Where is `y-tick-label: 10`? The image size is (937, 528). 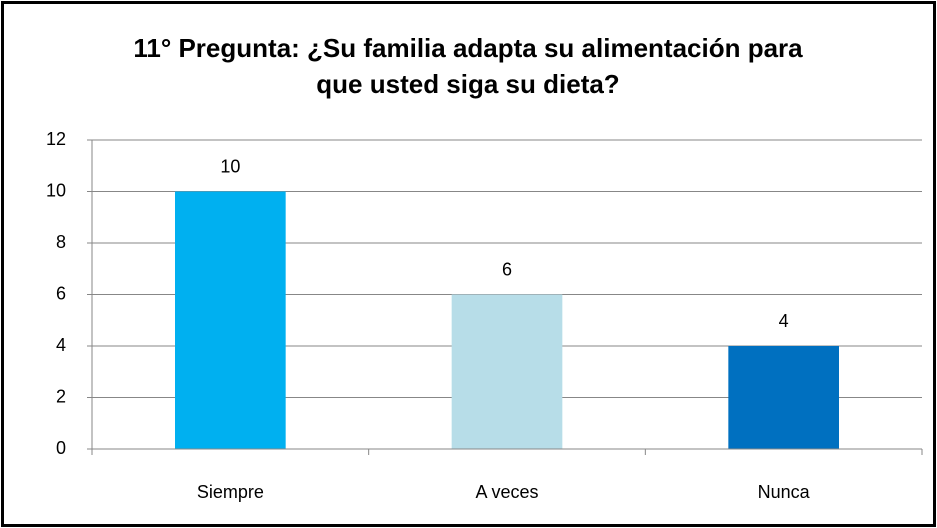
y-tick-label: 10 is located at coordinates (56, 190).